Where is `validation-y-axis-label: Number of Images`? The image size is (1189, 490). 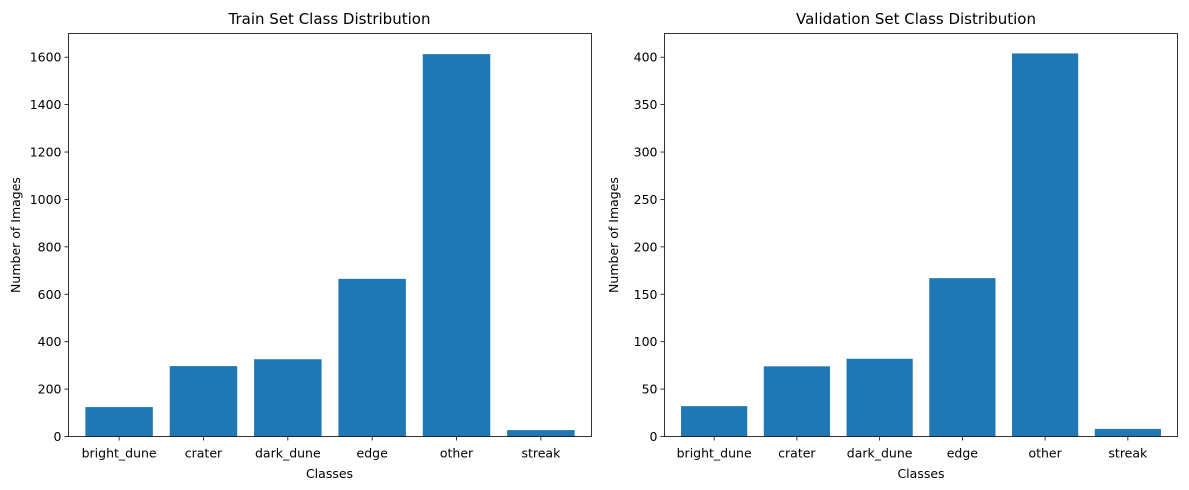 validation-y-axis-label: Number of Images is located at coordinates (613, 235).